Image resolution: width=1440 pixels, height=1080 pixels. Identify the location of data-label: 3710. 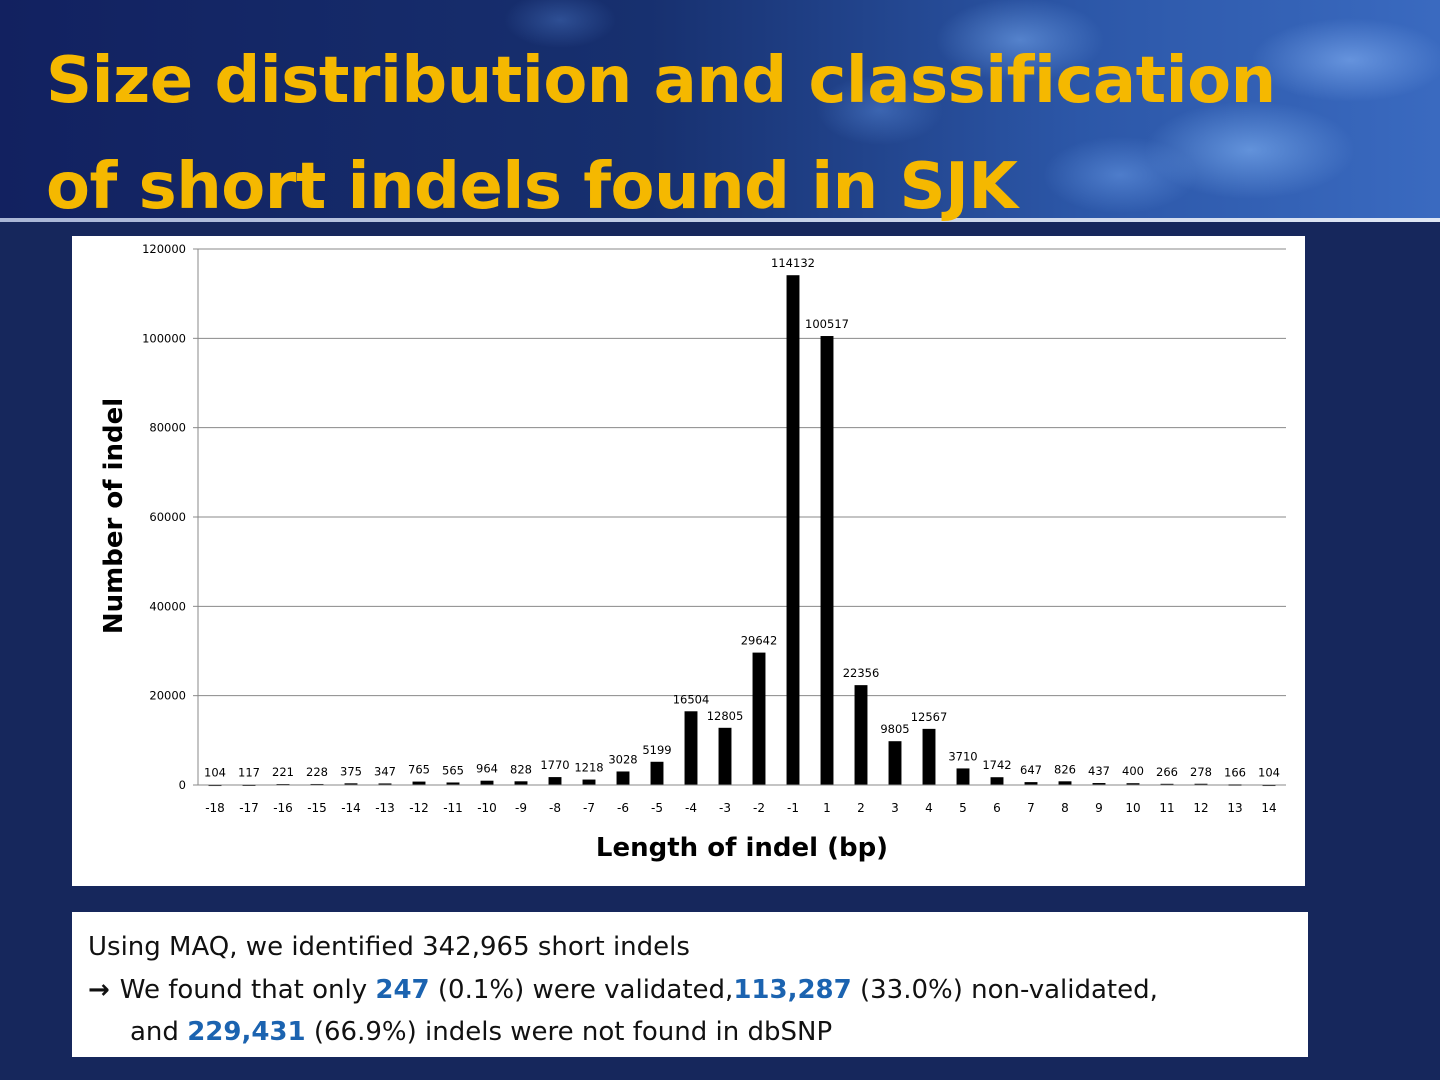
(962, 756).